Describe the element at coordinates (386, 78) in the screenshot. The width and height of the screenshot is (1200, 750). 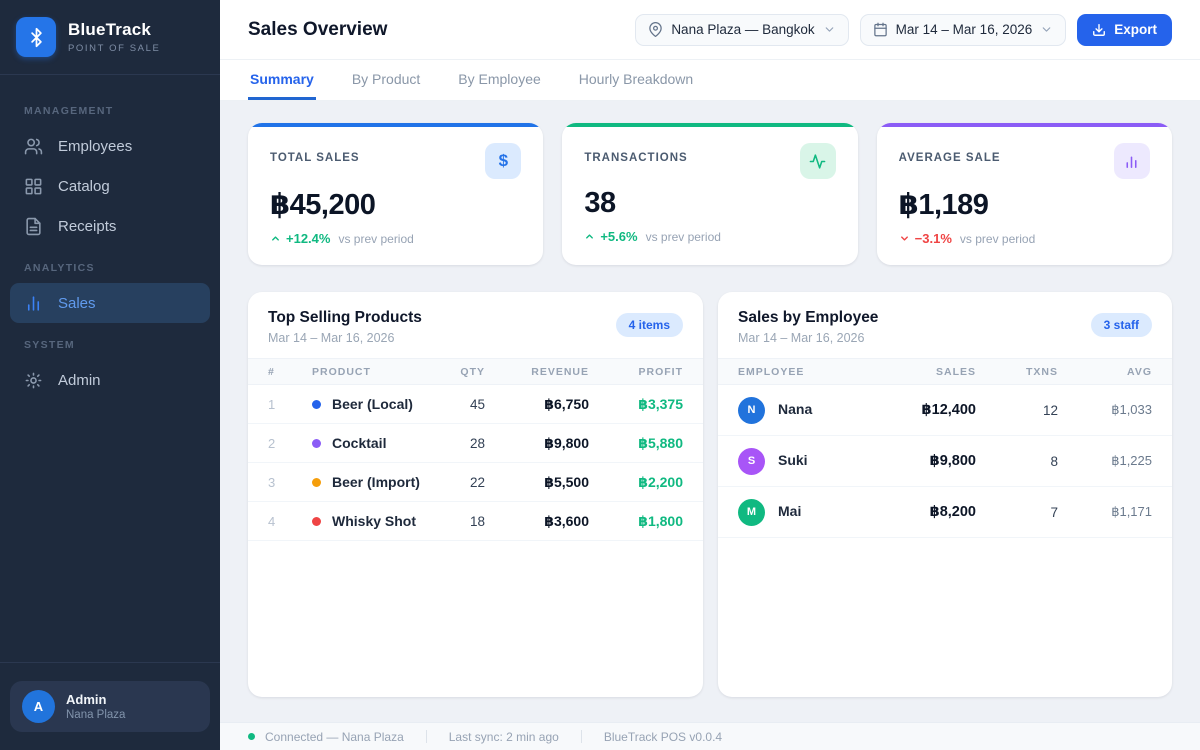
I see `tab-by-product: By Product` at that location.